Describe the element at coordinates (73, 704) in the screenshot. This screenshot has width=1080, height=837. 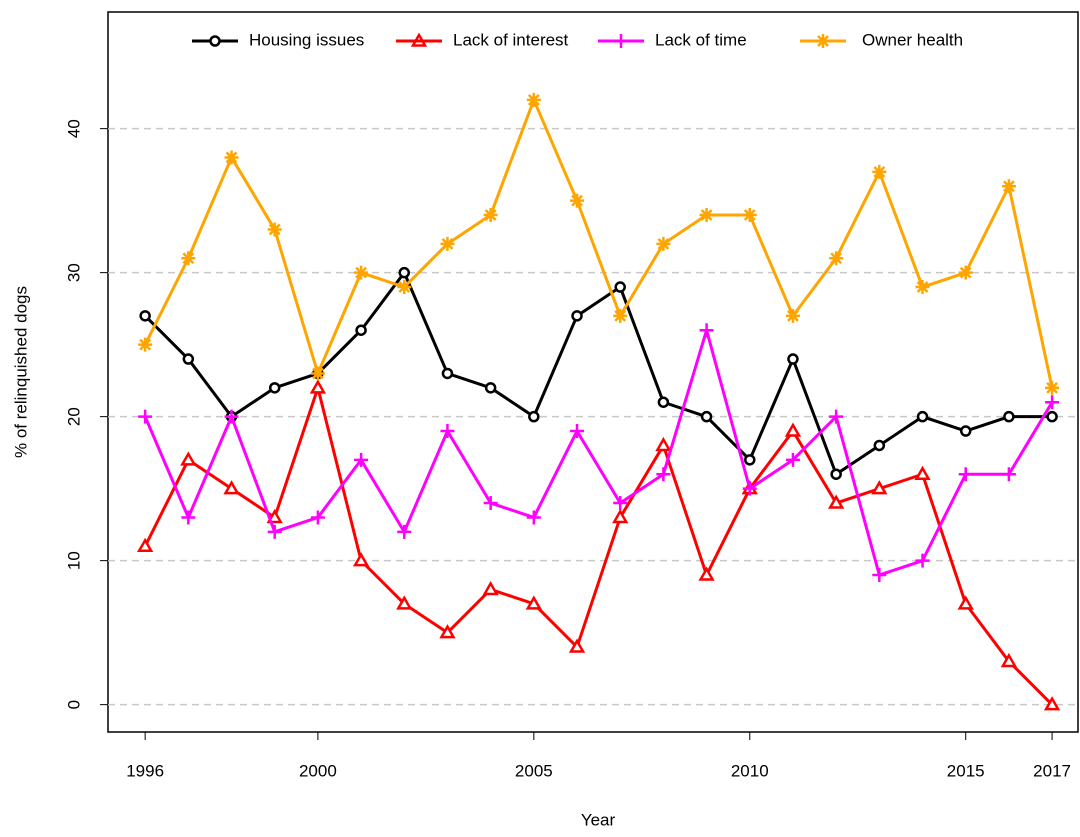
I see `y-tick-label: 0` at that location.